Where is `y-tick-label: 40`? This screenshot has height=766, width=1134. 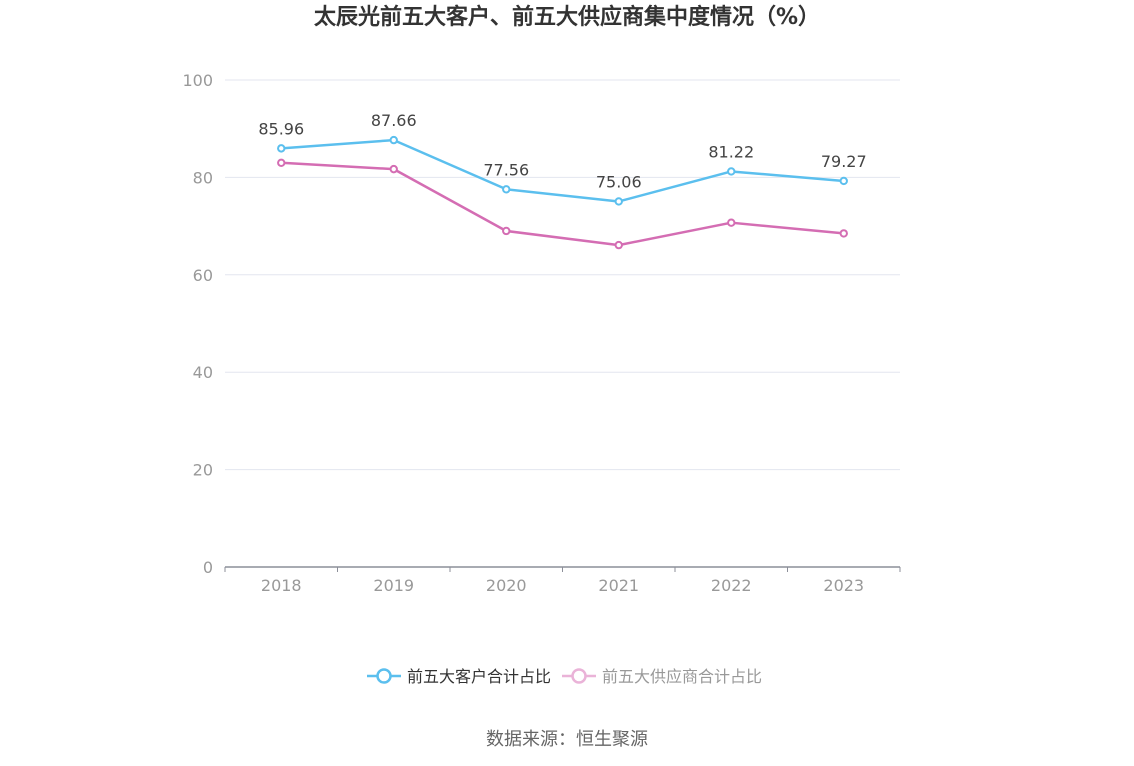 y-tick-label: 40 is located at coordinates (203, 372).